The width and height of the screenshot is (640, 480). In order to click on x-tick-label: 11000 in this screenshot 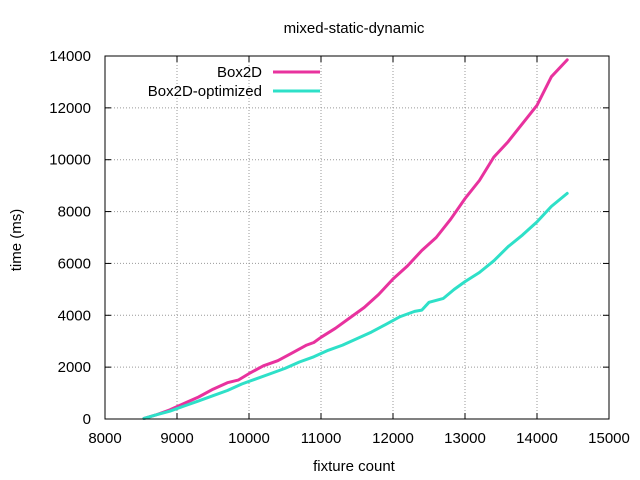, I will do `click(321, 438)`.